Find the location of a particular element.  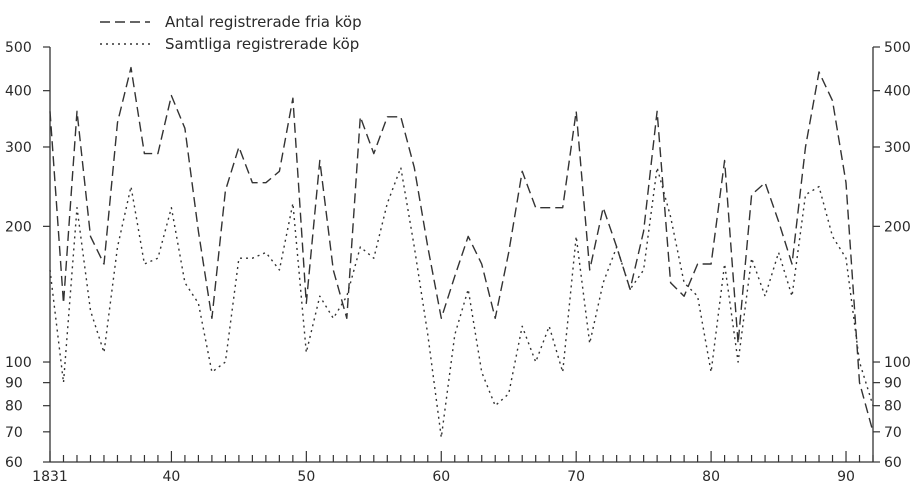

y-tick-label-right-80: 80 is located at coordinates (893, 407).